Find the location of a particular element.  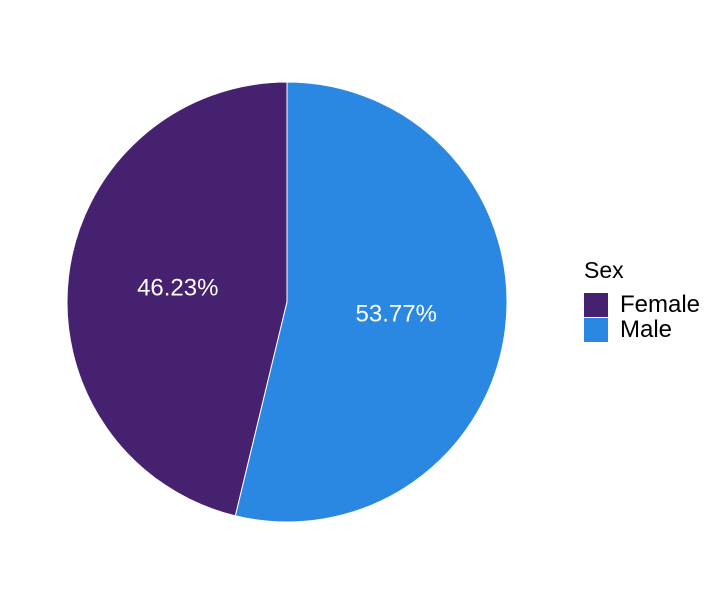

legend: Sex Female Male is located at coordinates (642, 299).